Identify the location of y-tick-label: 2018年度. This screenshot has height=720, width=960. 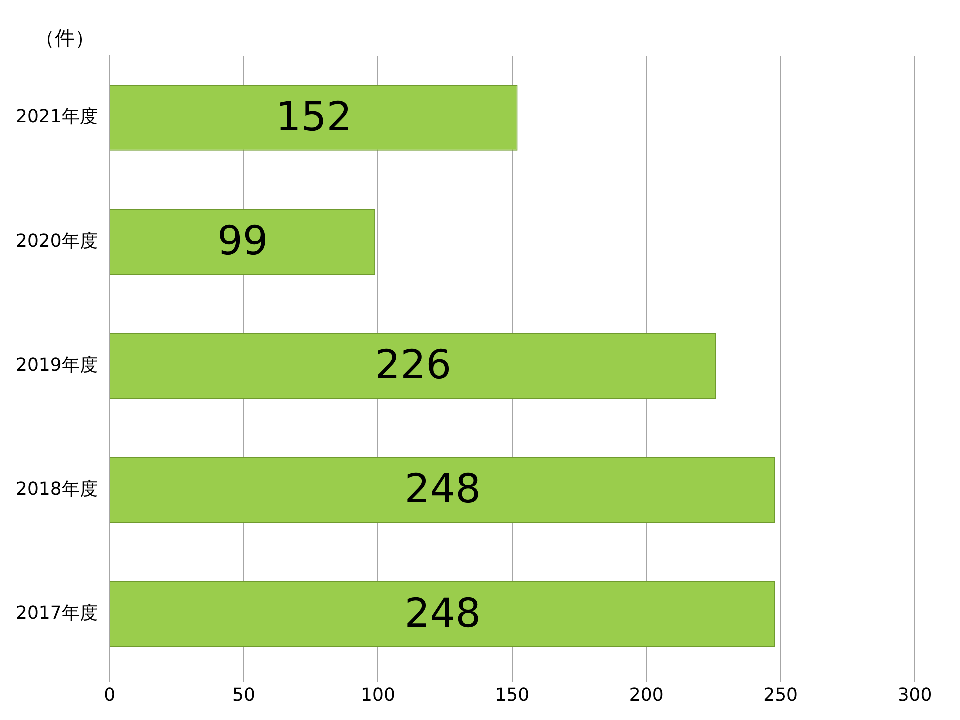
(57, 489).